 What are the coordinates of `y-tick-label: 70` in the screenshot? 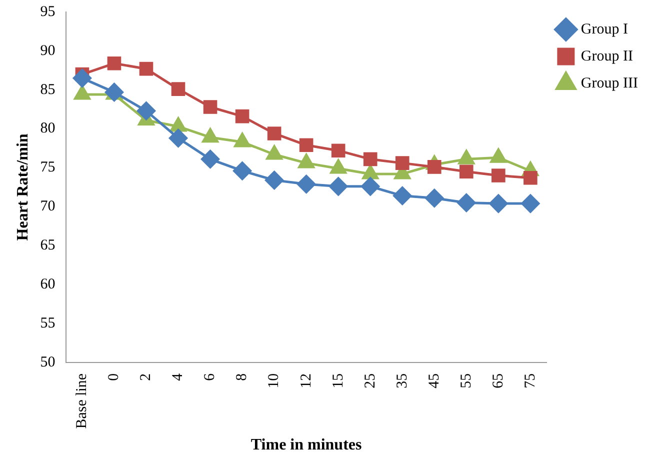 It's located at (48, 206).